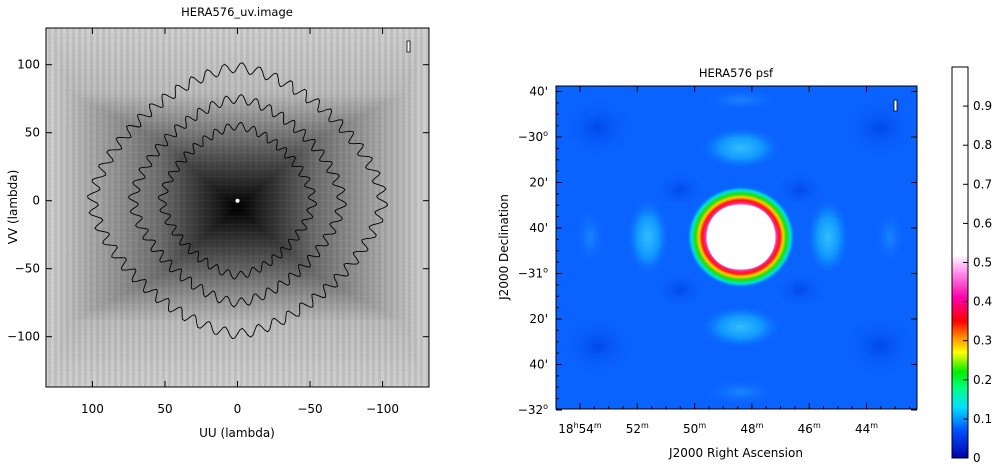  Describe the element at coordinates (977, 458) in the screenshot. I see `colorbar-tick-label: 0` at that location.